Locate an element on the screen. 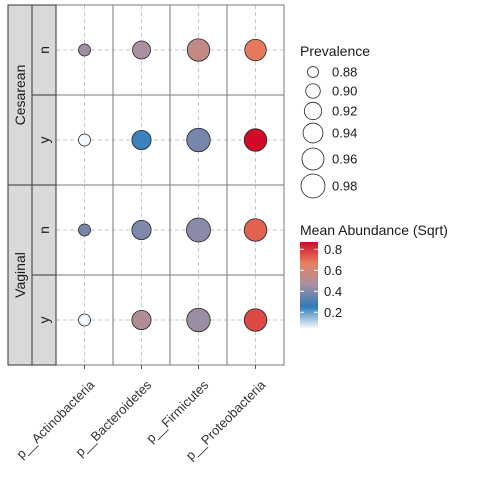 The width and height of the screenshot is (480, 480). size-legend: Prevalence 0.88 0.90 0.92 0.94 0.96 0.98 is located at coordinates (335, 121).